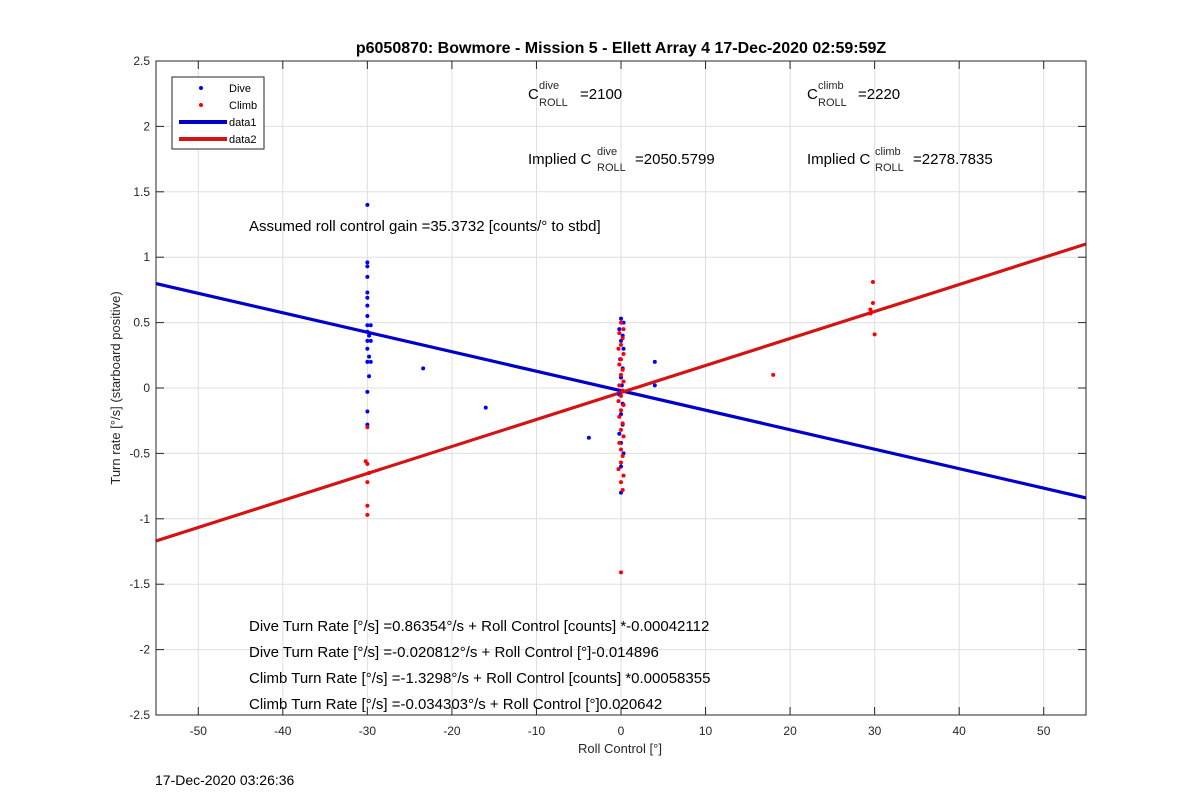  I want to click on y-tick-label: 1.5, so click(141, 192).